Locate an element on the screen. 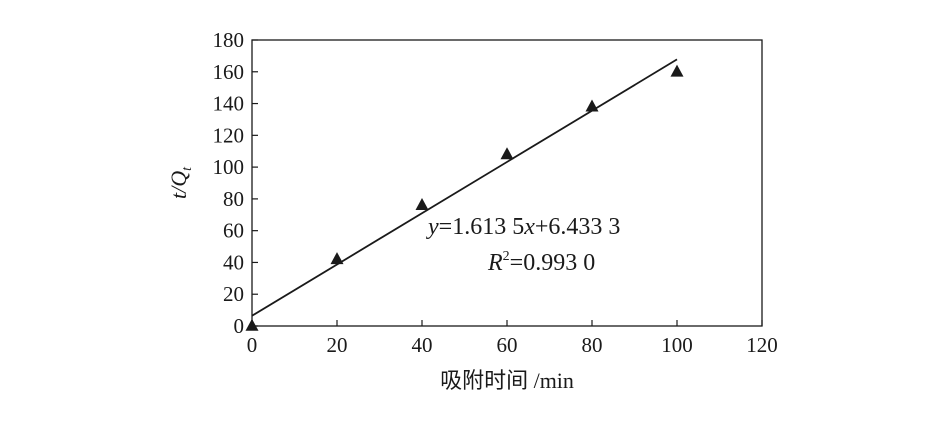 The image size is (945, 425). y-axis-title-main: t/Q is located at coordinates (178, 185).